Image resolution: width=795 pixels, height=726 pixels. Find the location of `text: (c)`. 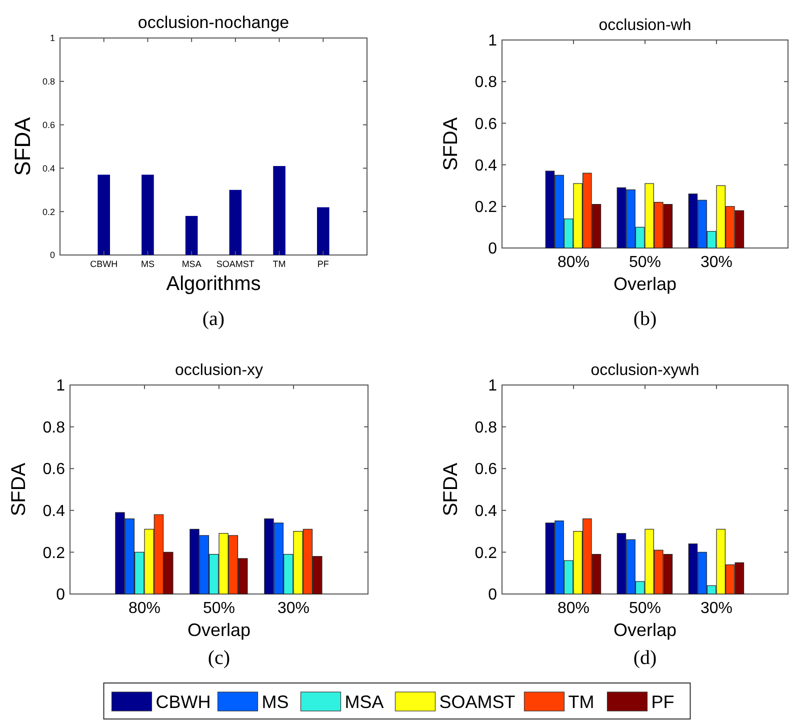

text: (c) is located at coordinates (219, 658).